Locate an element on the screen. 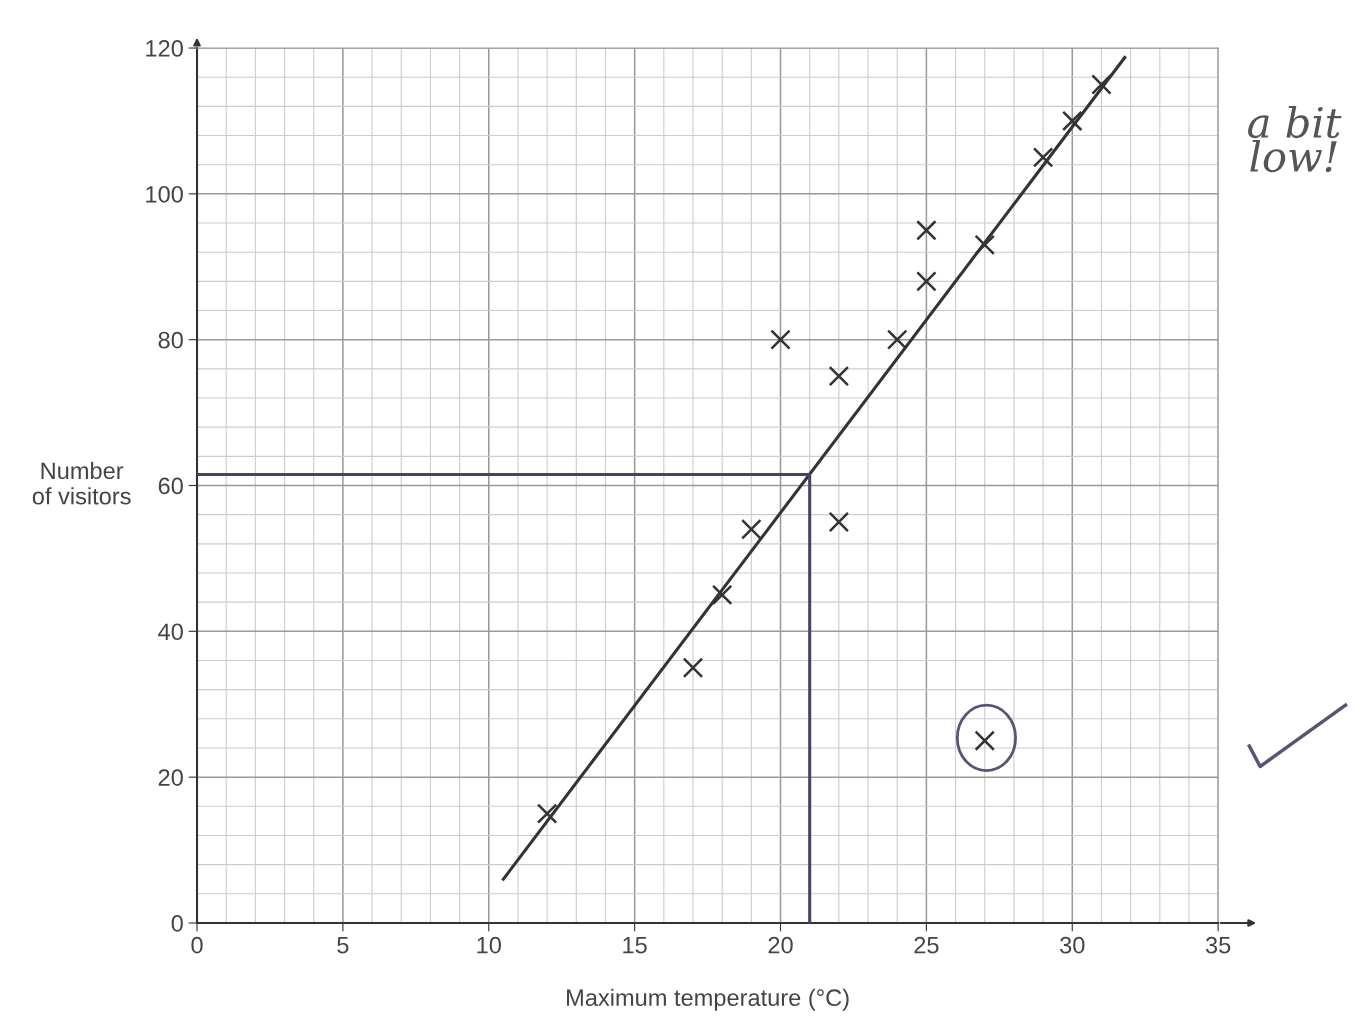 The width and height of the screenshot is (1355, 1022). x-tick-label: 25 is located at coordinates (926, 945).